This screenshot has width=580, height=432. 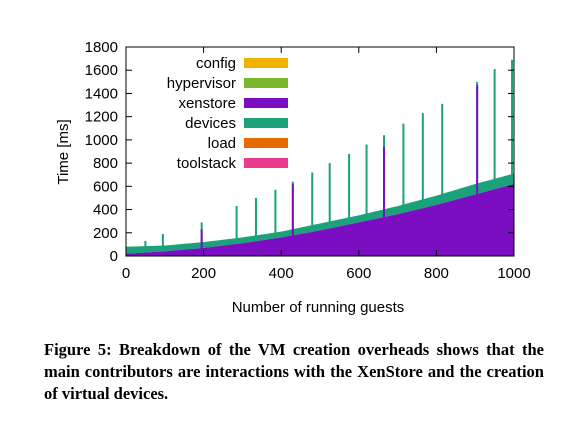 What do you see at coordinates (114, 256) in the screenshot?
I see `y-tick-label: 0` at bounding box center [114, 256].